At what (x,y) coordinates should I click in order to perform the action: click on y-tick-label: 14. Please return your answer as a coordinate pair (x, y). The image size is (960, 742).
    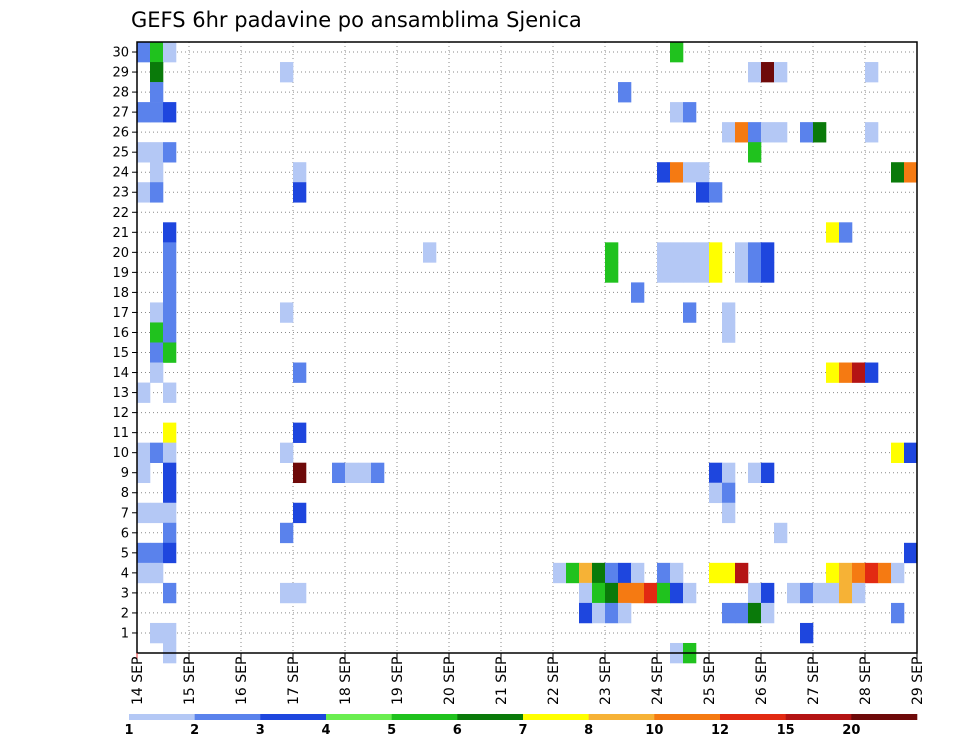
    Looking at the image, I should click on (120, 373).